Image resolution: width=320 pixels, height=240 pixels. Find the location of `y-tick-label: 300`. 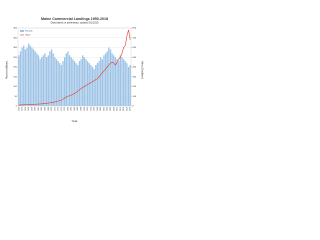

y-tick-label: 300 is located at coordinates (15, 48).